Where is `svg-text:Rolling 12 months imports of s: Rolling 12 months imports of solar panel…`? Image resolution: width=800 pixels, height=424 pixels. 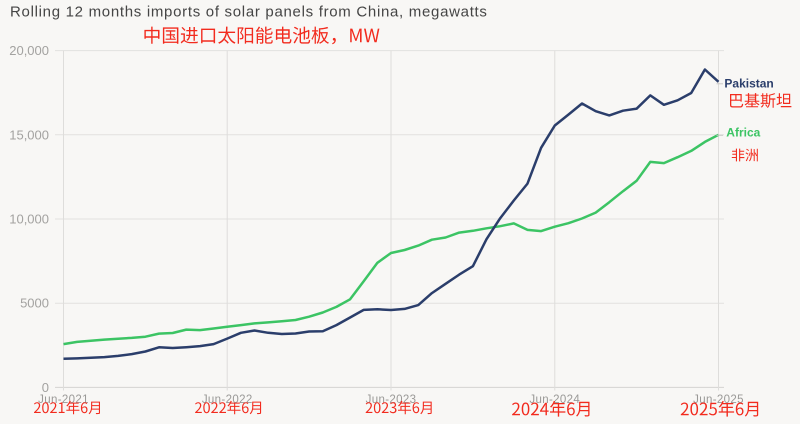 svg-text:Rolling 12 months imports of s: Rolling 12 months imports of solar panel… is located at coordinates (249, 12).